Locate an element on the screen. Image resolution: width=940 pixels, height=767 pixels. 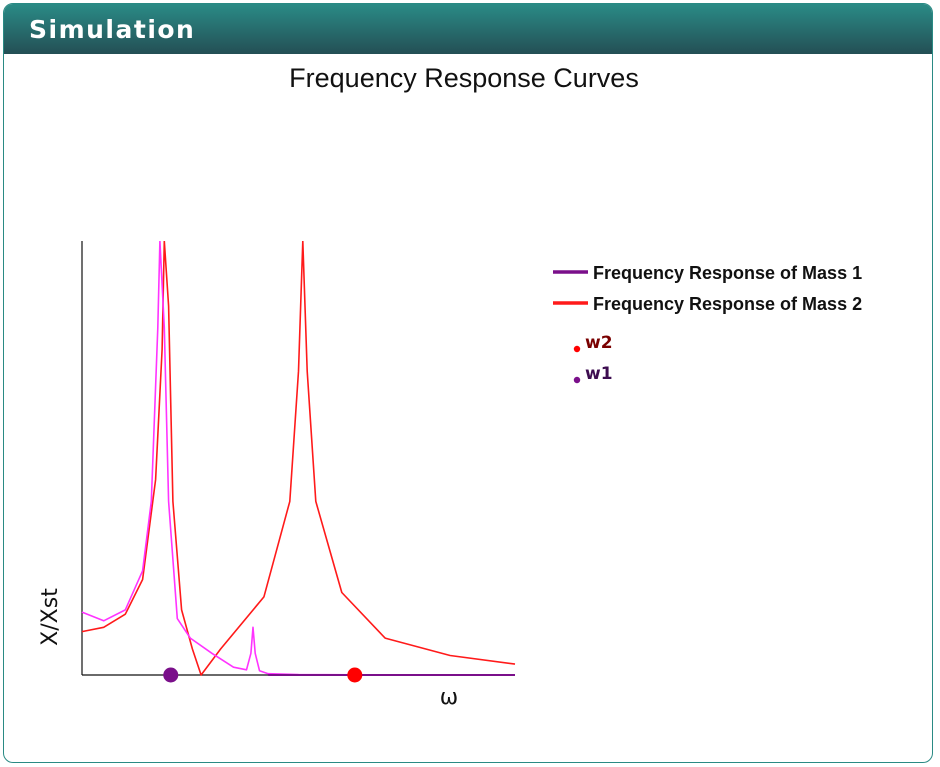
legend-label-1: Frequency Response of Mass 1 is located at coordinates (727, 273).